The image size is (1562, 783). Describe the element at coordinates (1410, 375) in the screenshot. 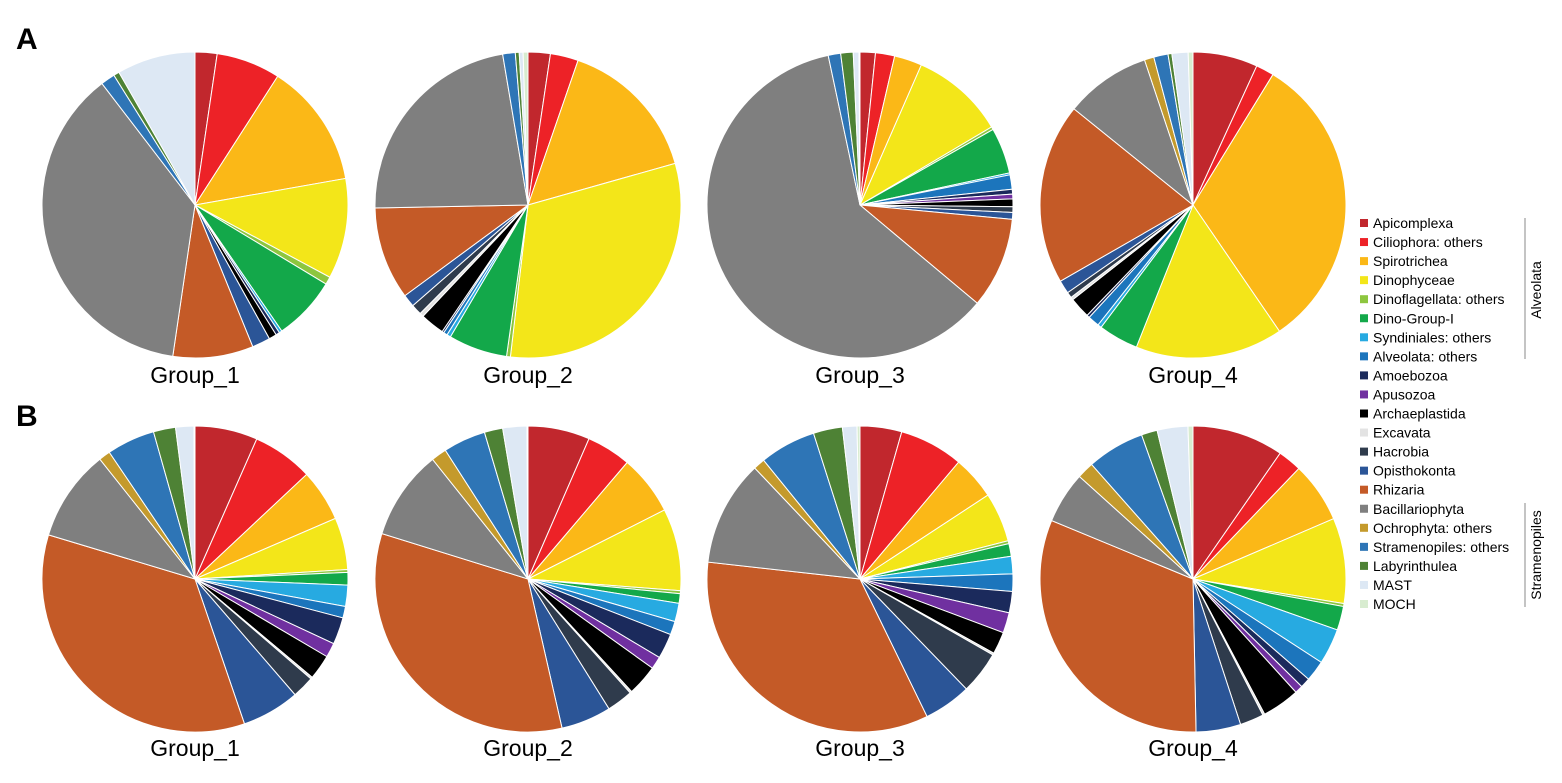

I see `legend-label: Amoebozoa` at that location.